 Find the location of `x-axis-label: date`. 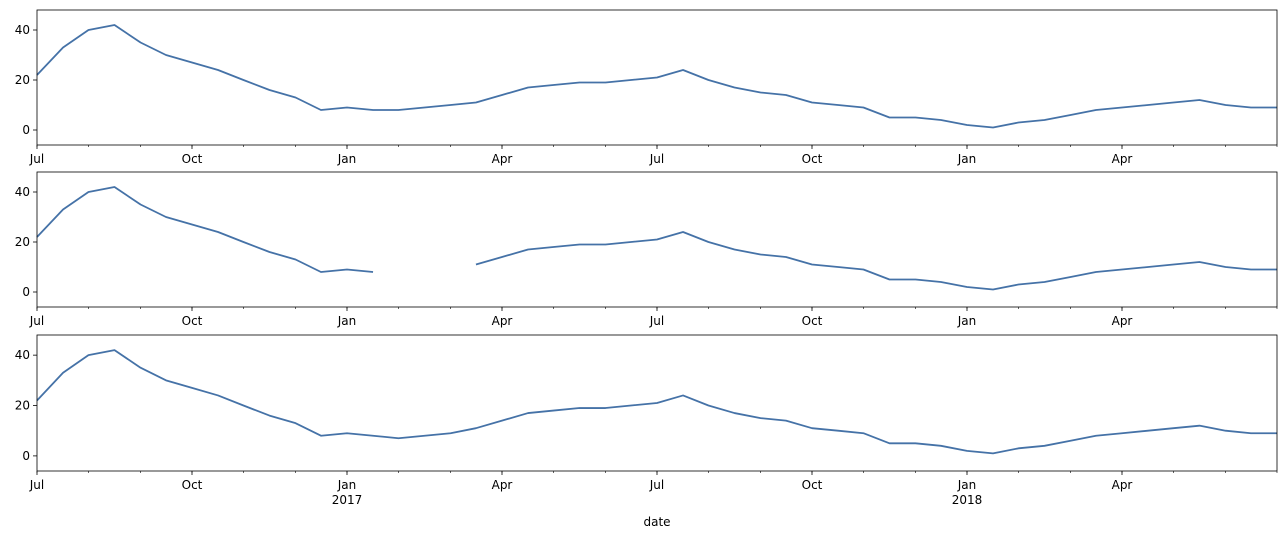

x-axis-label: date is located at coordinates (656, 522).